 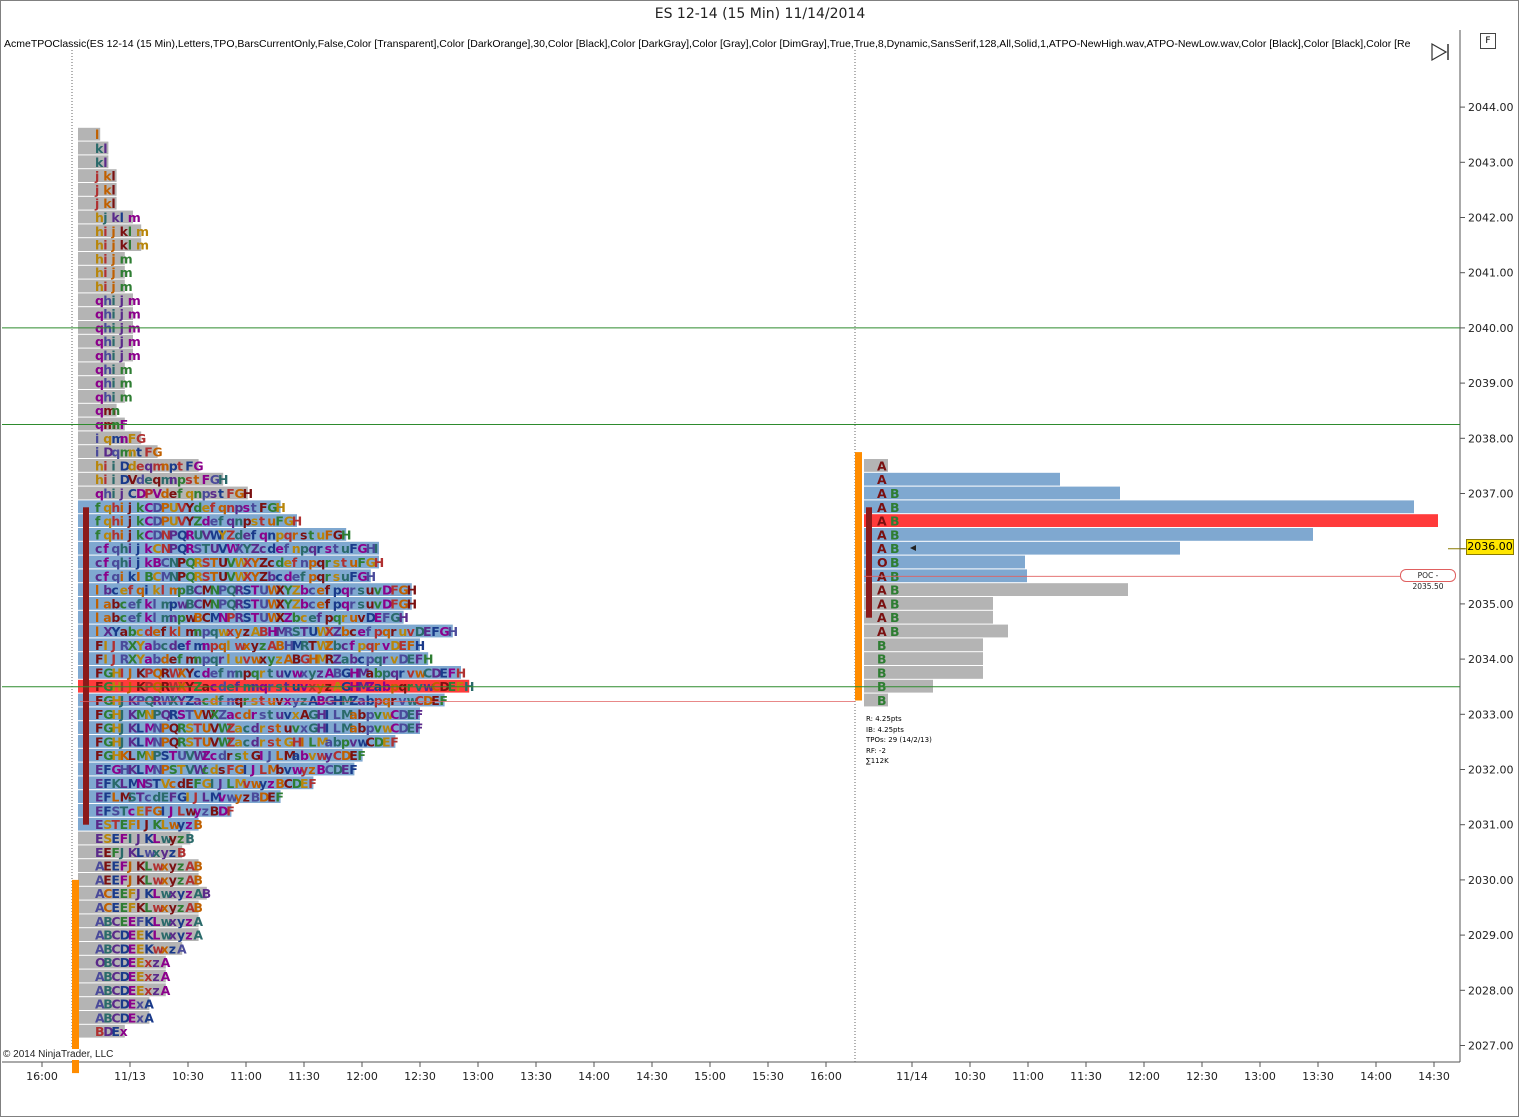 I want to click on tpo-row-letters: FGHJ KLMNPQRSTUVWZacdr st uvxGHI LMabpvwCDEF, so click(x=259, y=728).